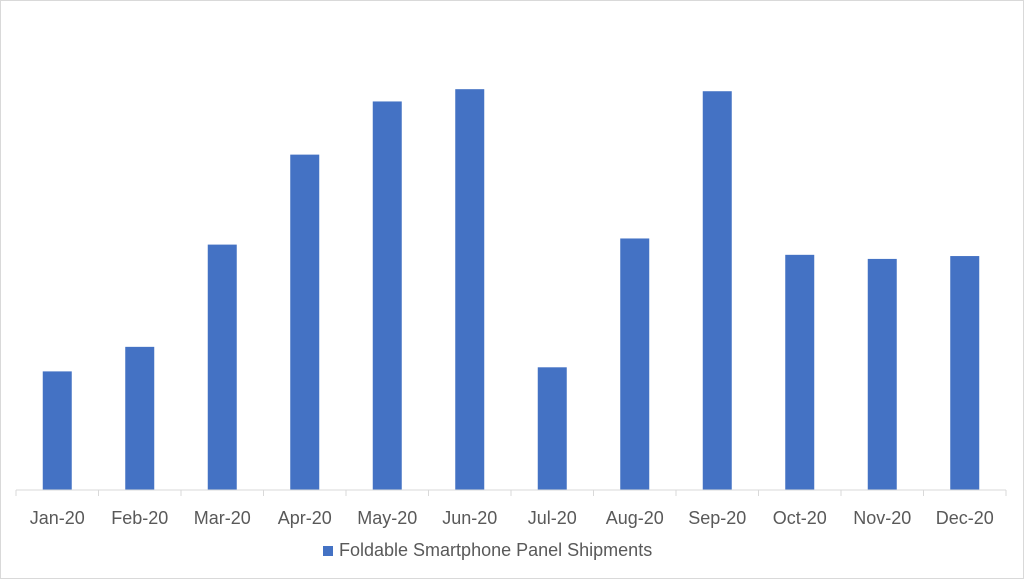  I want to click on x-tick-label: Apr-20, so click(305, 518).